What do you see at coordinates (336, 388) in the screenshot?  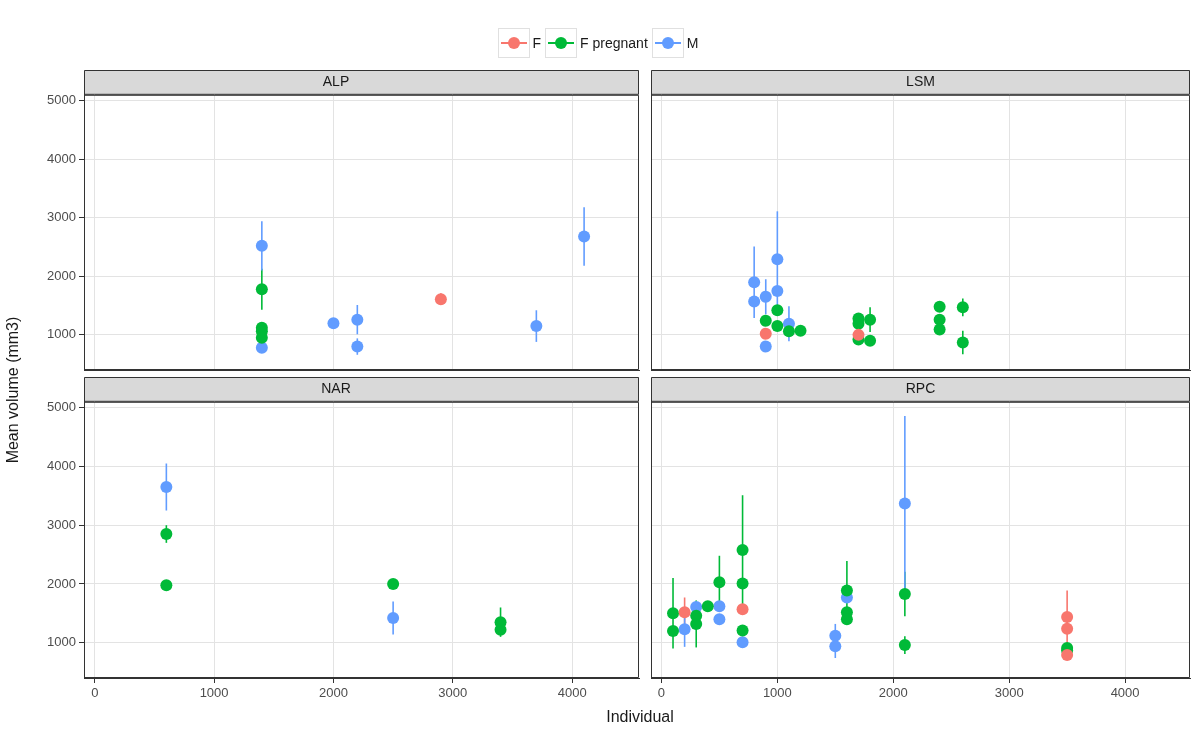 I see `chart-title: NAR` at bounding box center [336, 388].